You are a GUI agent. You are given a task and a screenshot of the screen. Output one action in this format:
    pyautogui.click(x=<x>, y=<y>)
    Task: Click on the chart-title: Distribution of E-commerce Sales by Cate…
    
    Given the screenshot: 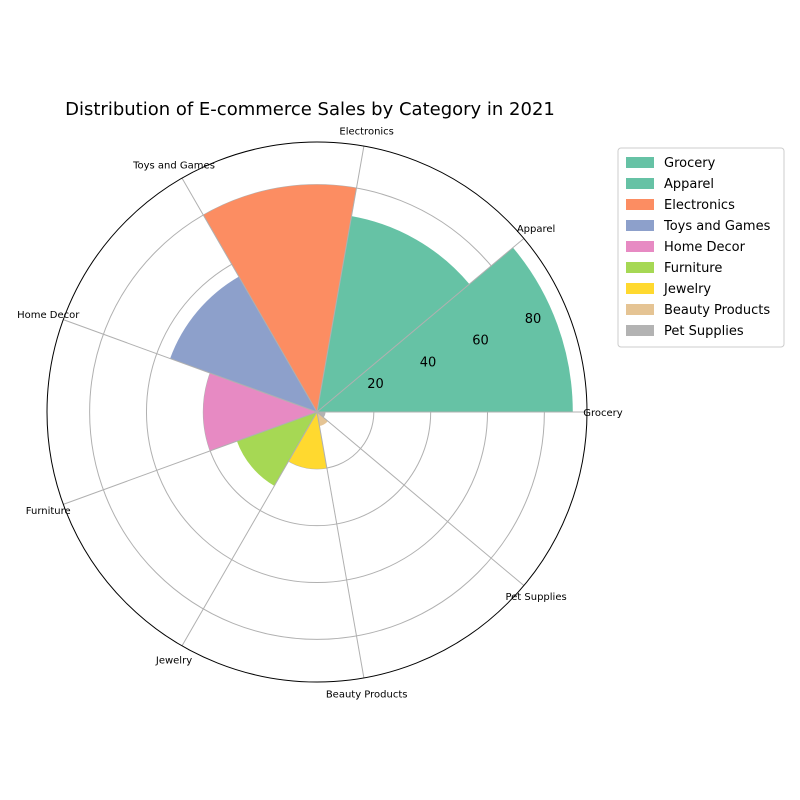 What is the action you would take?
    pyautogui.click(x=310, y=109)
    